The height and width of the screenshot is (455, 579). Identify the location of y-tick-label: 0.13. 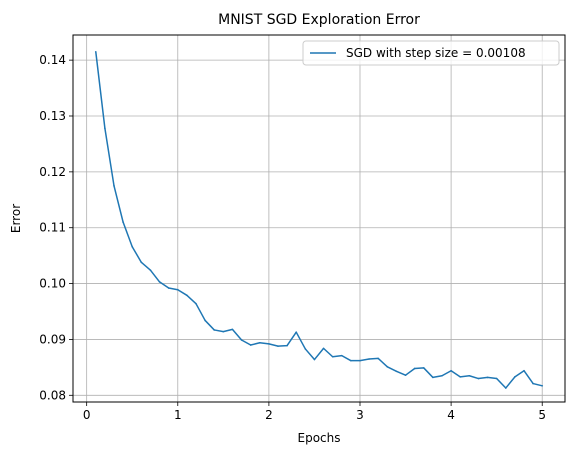
(52, 116).